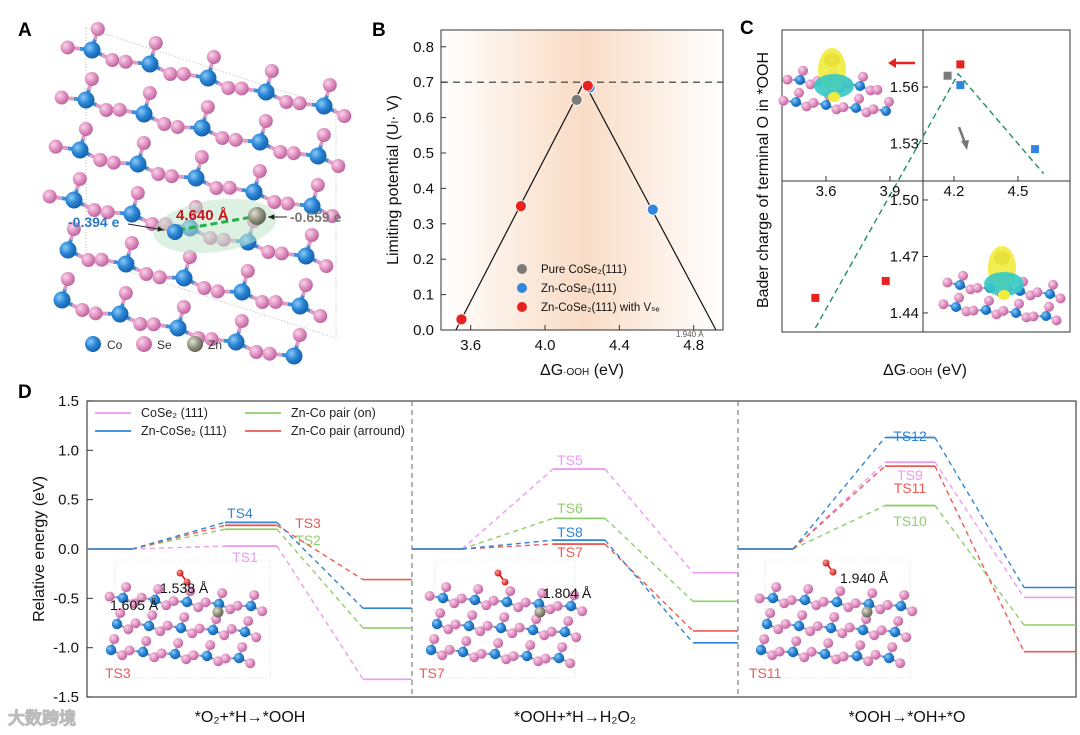 The image size is (1080, 735). What do you see at coordinates (66, 598) in the screenshot?
I see `y-tick-label: -0.5` at bounding box center [66, 598].